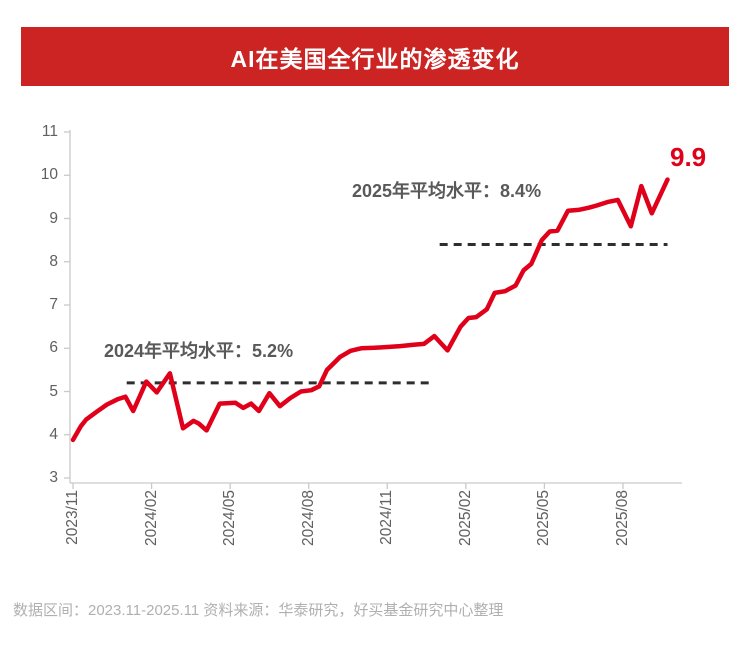 This screenshot has height=645, width=750. What do you see at coordinates (544, 518) in the screenshot?
I see `x-tick-label: 2025/05` at bounding box center [544, 518].